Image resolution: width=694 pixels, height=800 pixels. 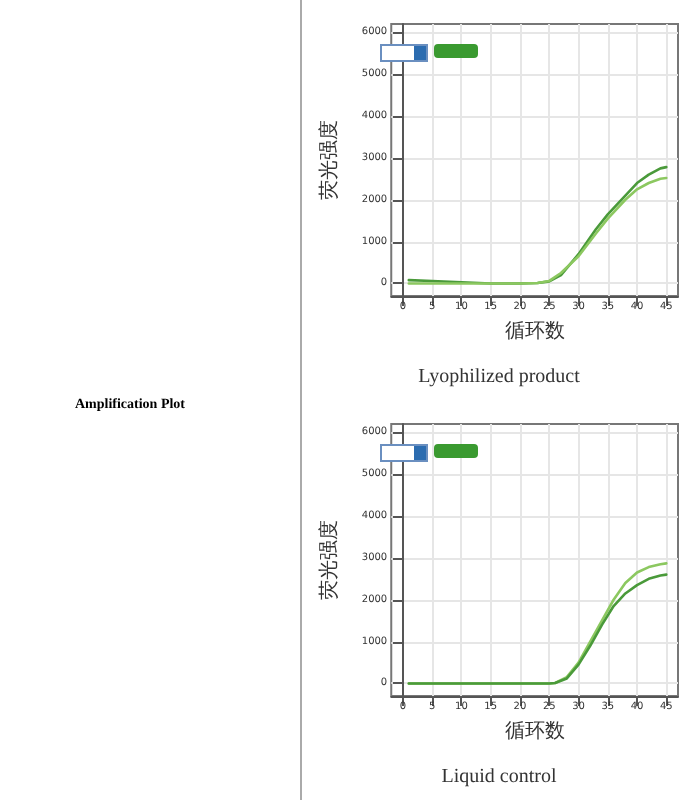 I want to click on text: Liquid control, so click(x=499, y=777).